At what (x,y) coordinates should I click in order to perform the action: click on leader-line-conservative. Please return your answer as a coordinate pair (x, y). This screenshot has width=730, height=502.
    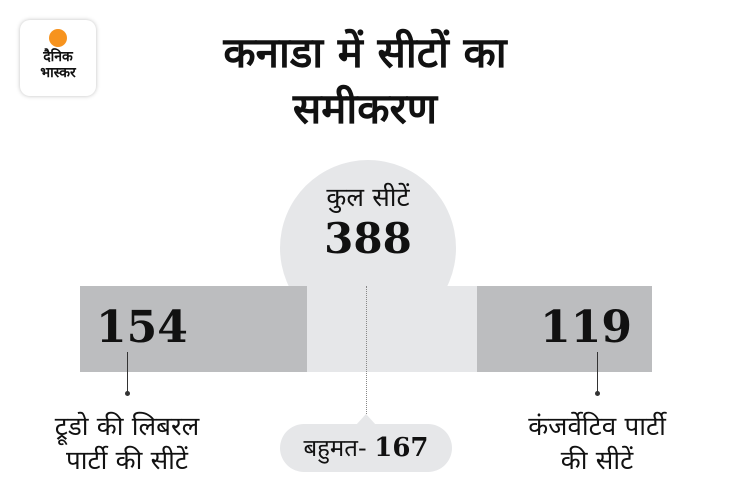
    Looking at the image, I should click on (597, 374).